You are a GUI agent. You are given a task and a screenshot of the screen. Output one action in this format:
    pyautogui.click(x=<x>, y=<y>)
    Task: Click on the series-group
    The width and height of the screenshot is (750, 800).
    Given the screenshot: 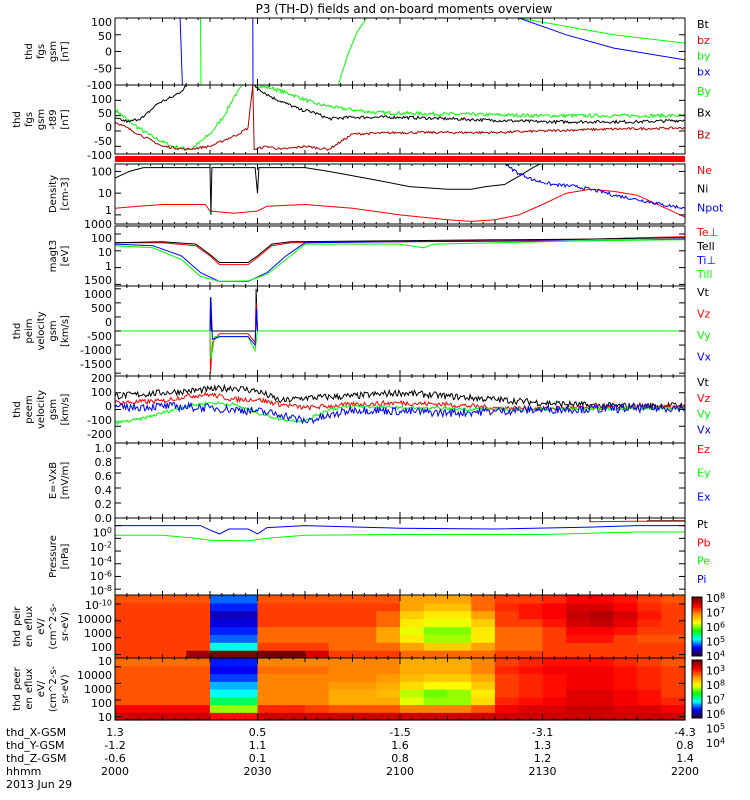 What is the action you would take?
    pyautogui.click(x=400, y=531)
    